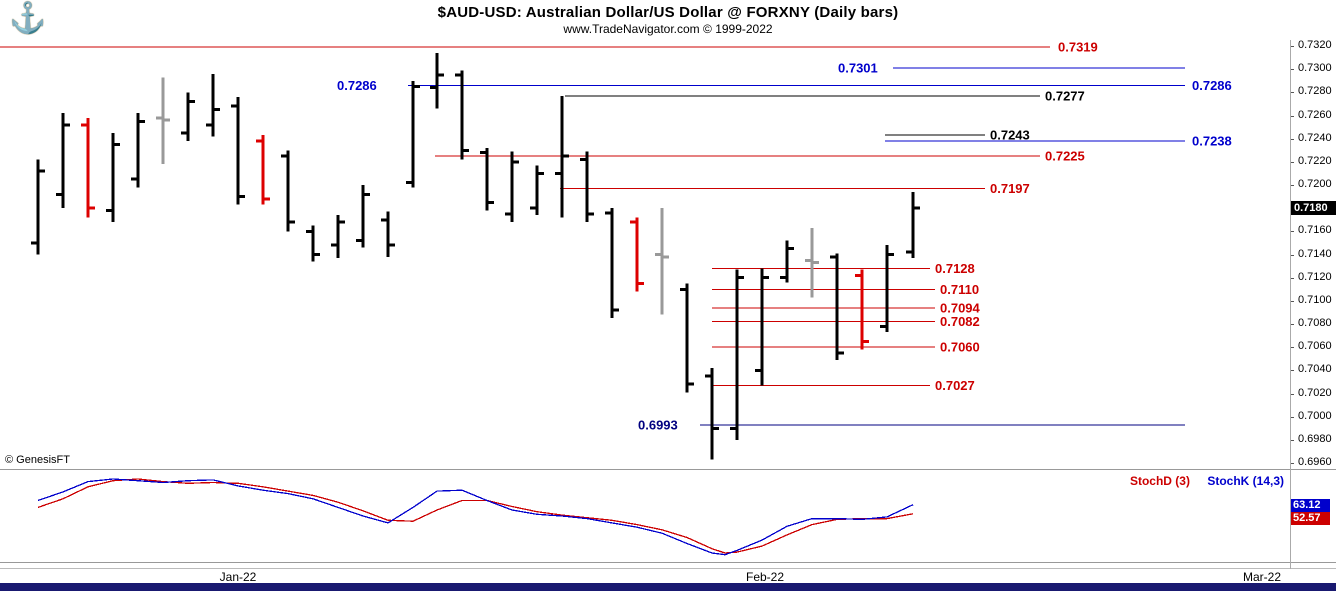 This screenshot has height=591, width=1336. I want to click on price-axis-label: 0.7160, so click(1315, 230).